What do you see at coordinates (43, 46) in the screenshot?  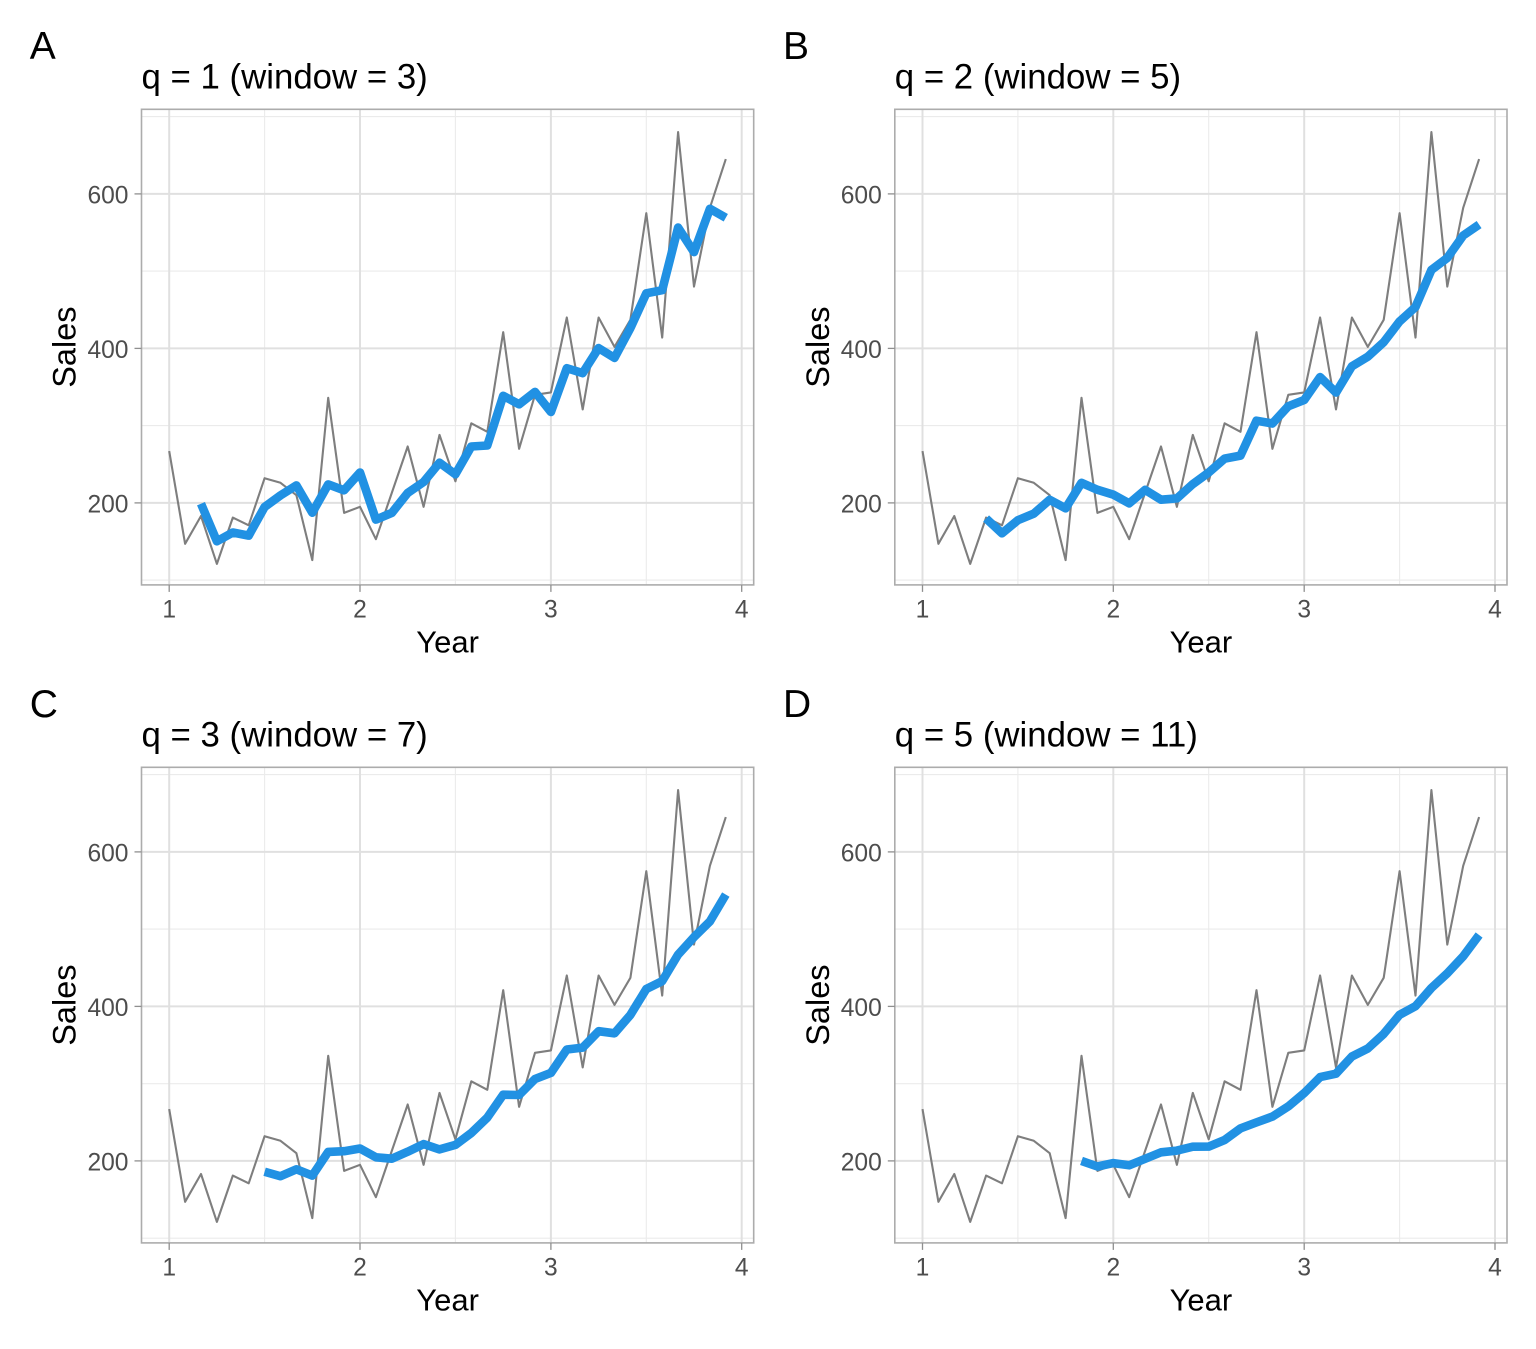 I see `svg-text: A` at bounding box center [43, 46].